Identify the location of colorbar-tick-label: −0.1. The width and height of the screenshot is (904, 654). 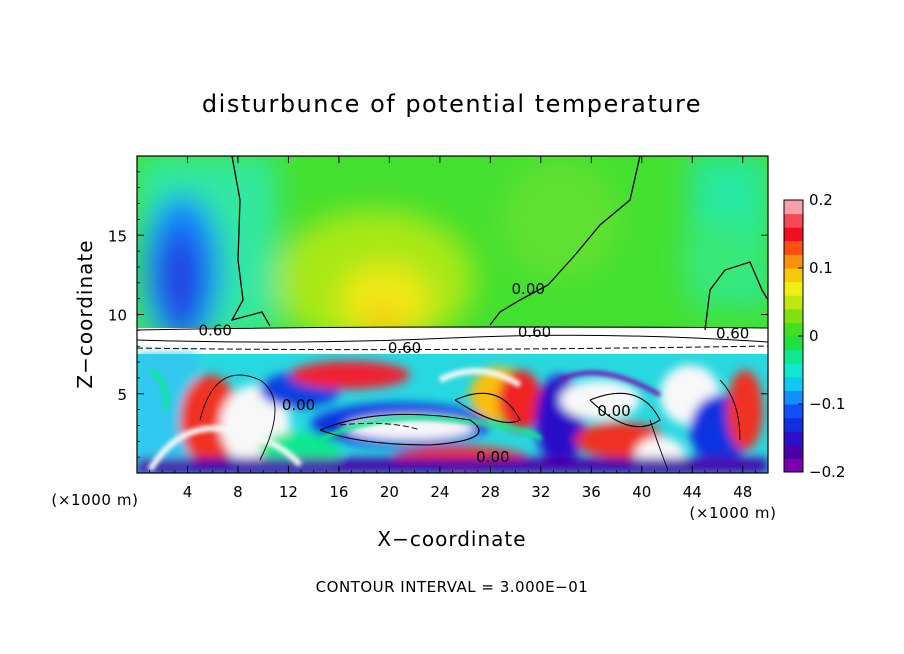
(827, 404).